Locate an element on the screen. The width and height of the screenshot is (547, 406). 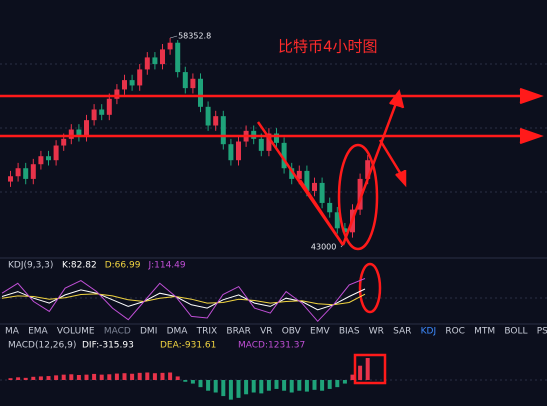
kdj-legend: K:82.82 D:66.99 J:114.49 is located at coordinates (124, 266).